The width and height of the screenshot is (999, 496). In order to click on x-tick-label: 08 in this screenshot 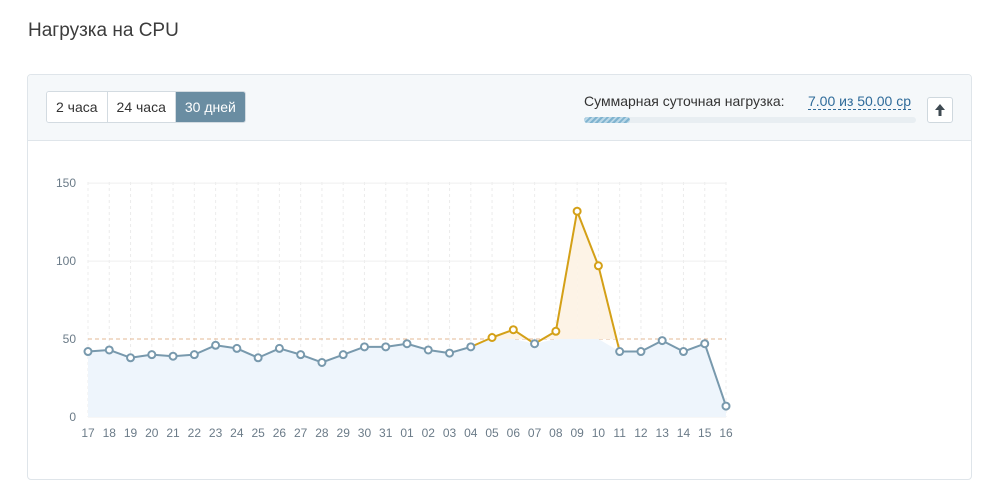, I will do `click(556, 433)`.